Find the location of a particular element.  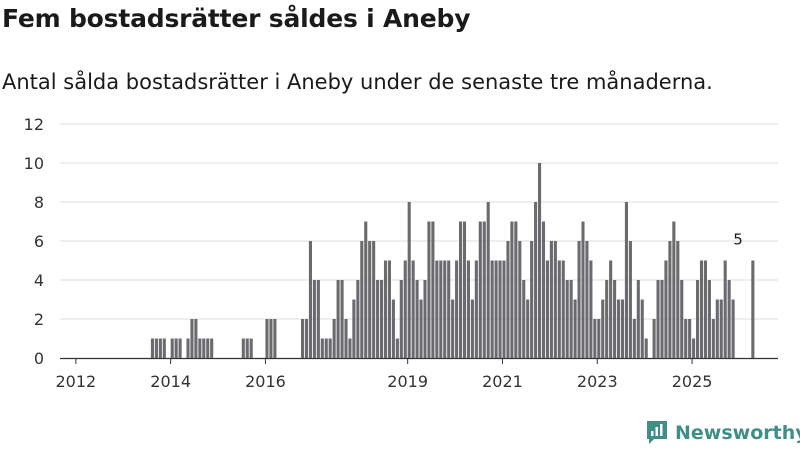

y-tick-label: 4 is located at coordinates (39, 280).